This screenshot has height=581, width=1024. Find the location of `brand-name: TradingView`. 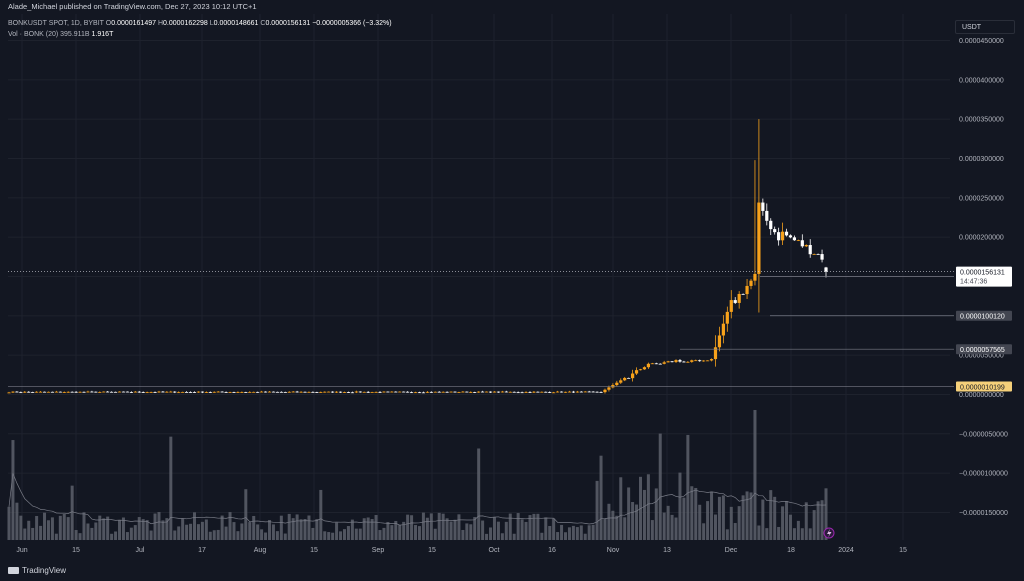

brand-name: TradingView is located at coordinates (44, 570).